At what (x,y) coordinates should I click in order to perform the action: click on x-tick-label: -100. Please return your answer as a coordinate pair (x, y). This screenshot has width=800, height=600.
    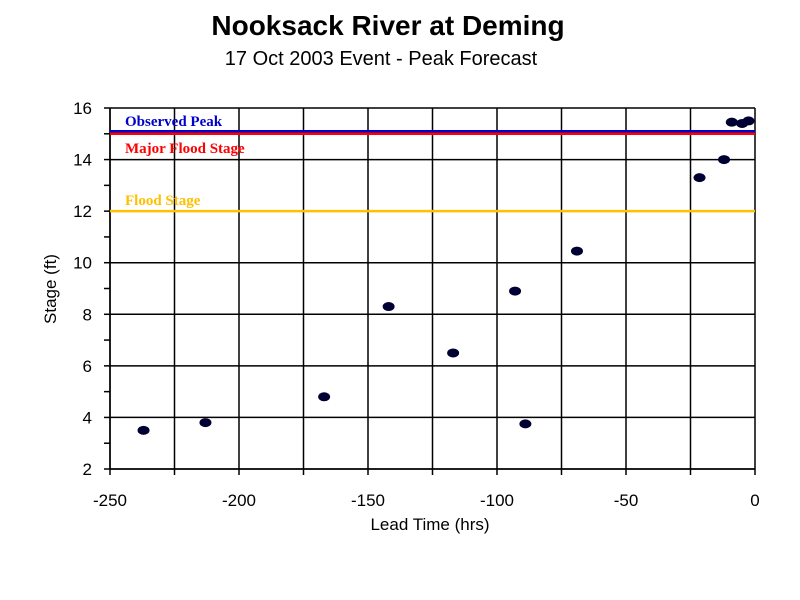
    Looking at the image, I should click on (497, 500).